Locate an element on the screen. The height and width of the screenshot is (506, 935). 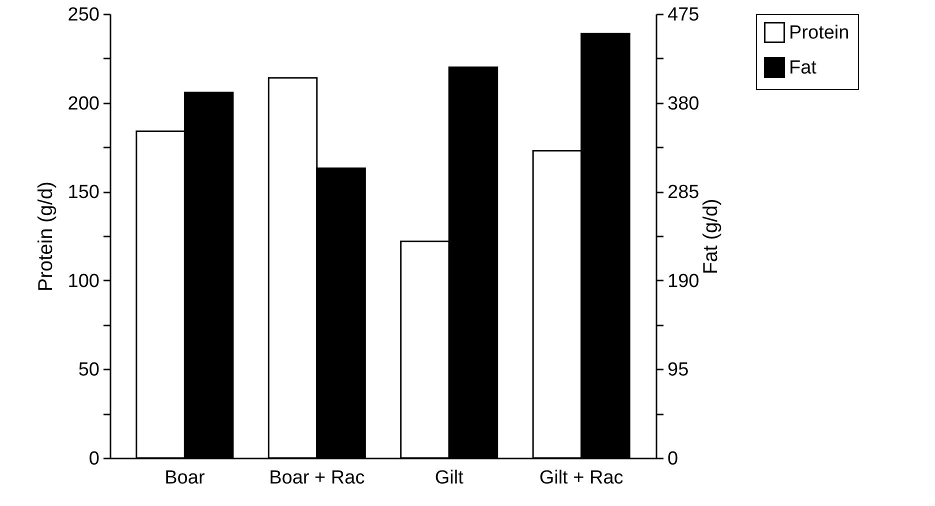
y-tick-label: 200 is located at coordinates (84, 103).